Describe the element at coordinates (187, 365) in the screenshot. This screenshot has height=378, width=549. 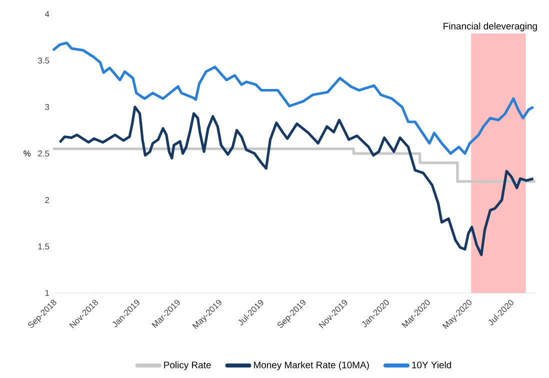
I see `legend-label: Policy Rate` at that location.